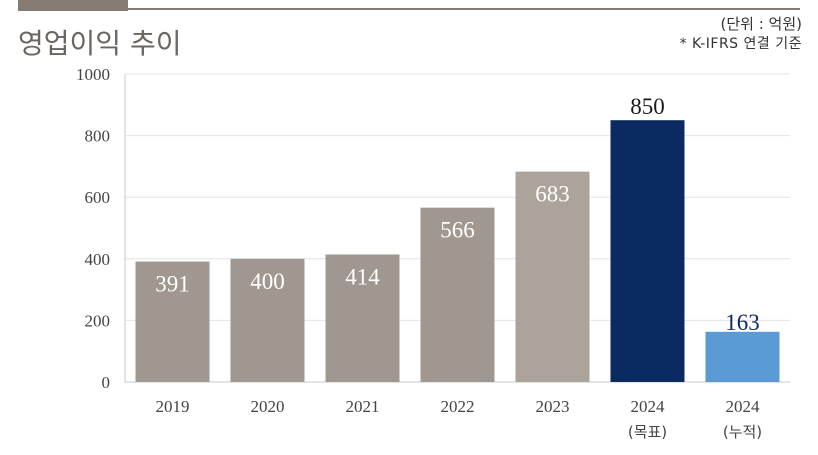  What do you see at coordinates (742, 322) in the screenshot?
I see `bar-value-label: 163` at bounding box center [742, 322].